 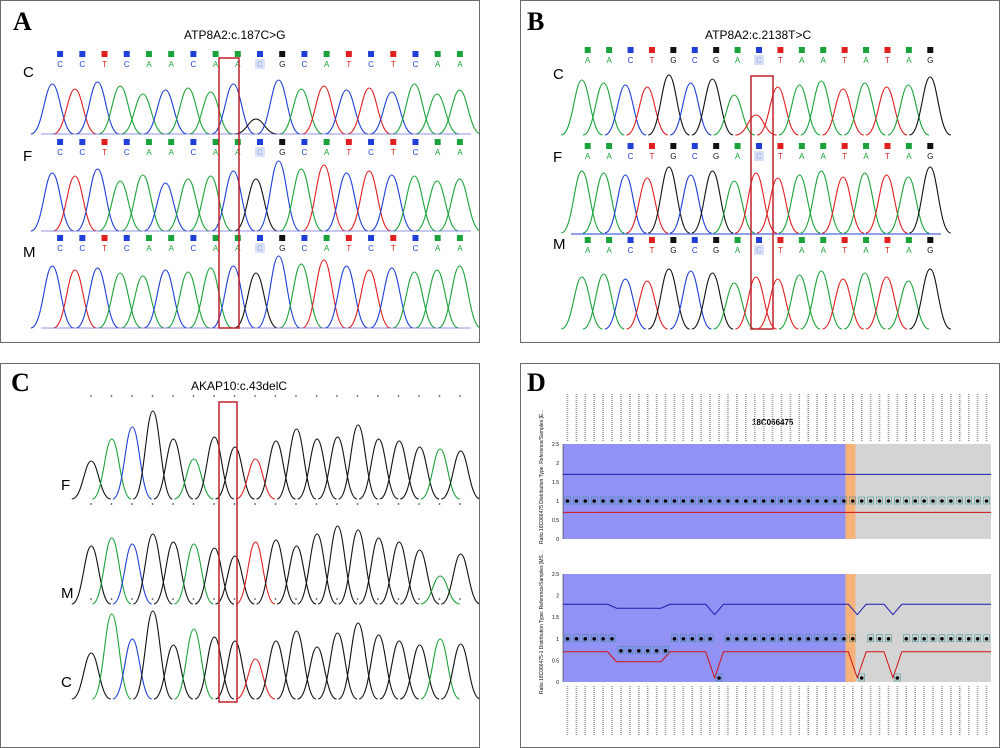 I want to click on panel-b-row-3-base-call: T, so click(x=651, y=250).